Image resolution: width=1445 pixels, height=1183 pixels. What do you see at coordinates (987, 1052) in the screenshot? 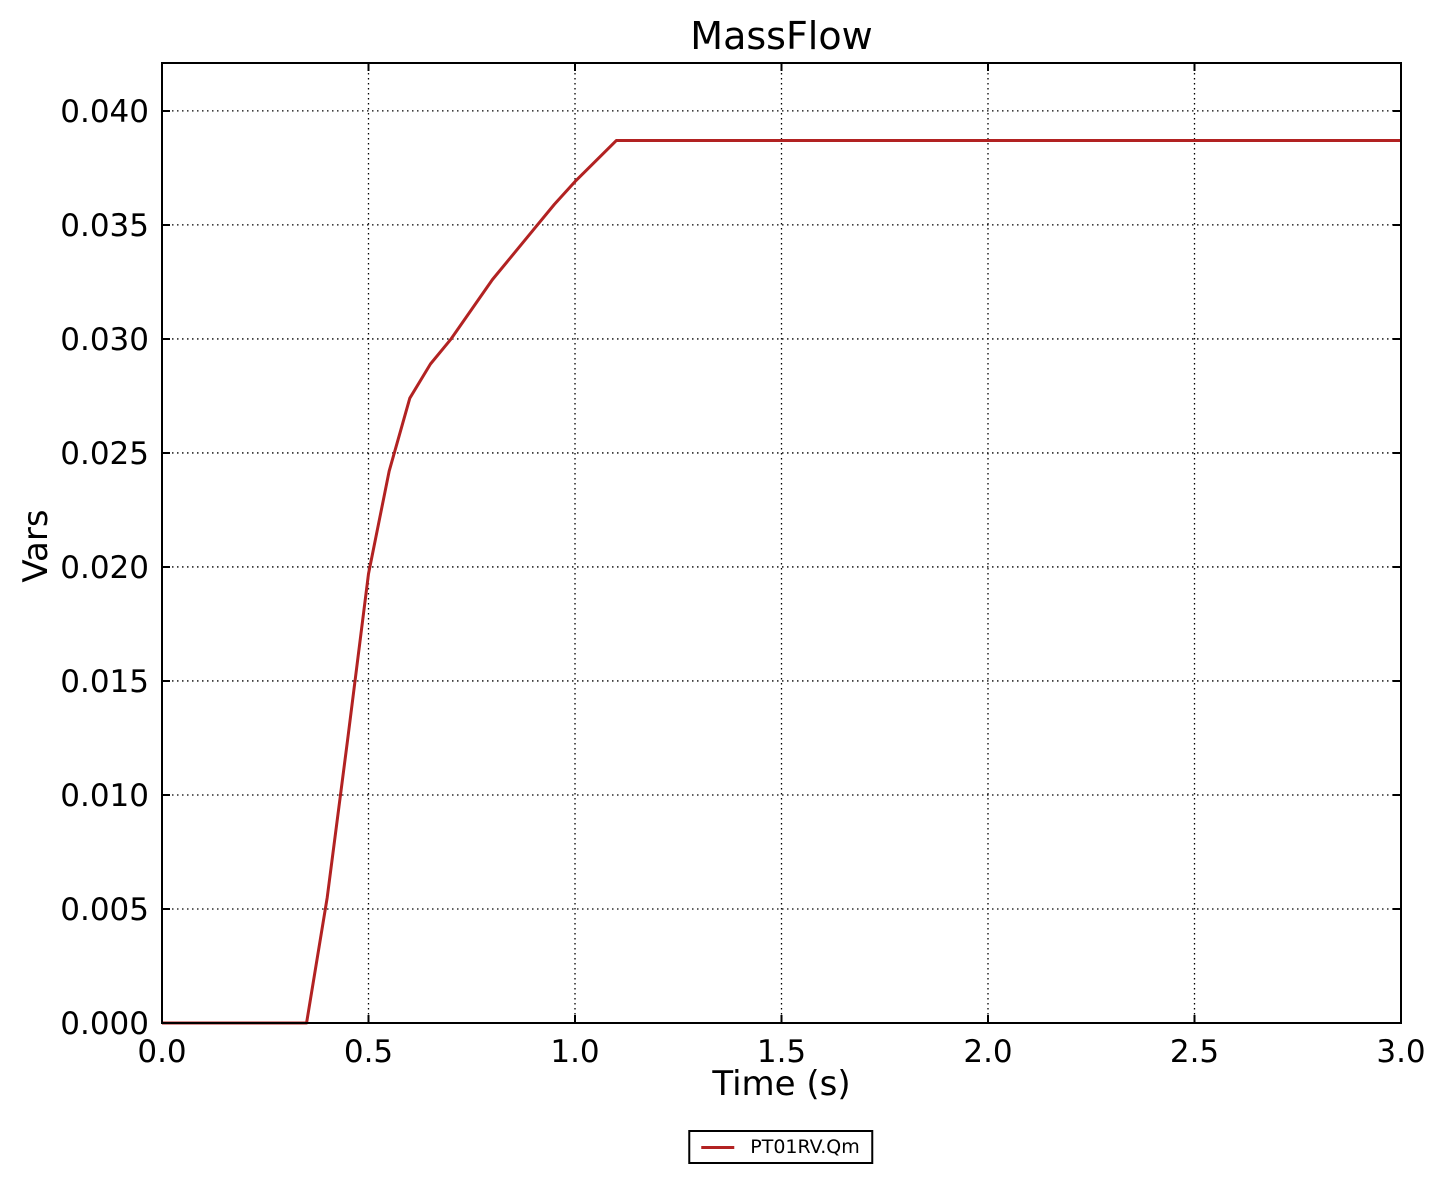
I see `x-tick-label: 2.0` at bounding box center [987, 1052].